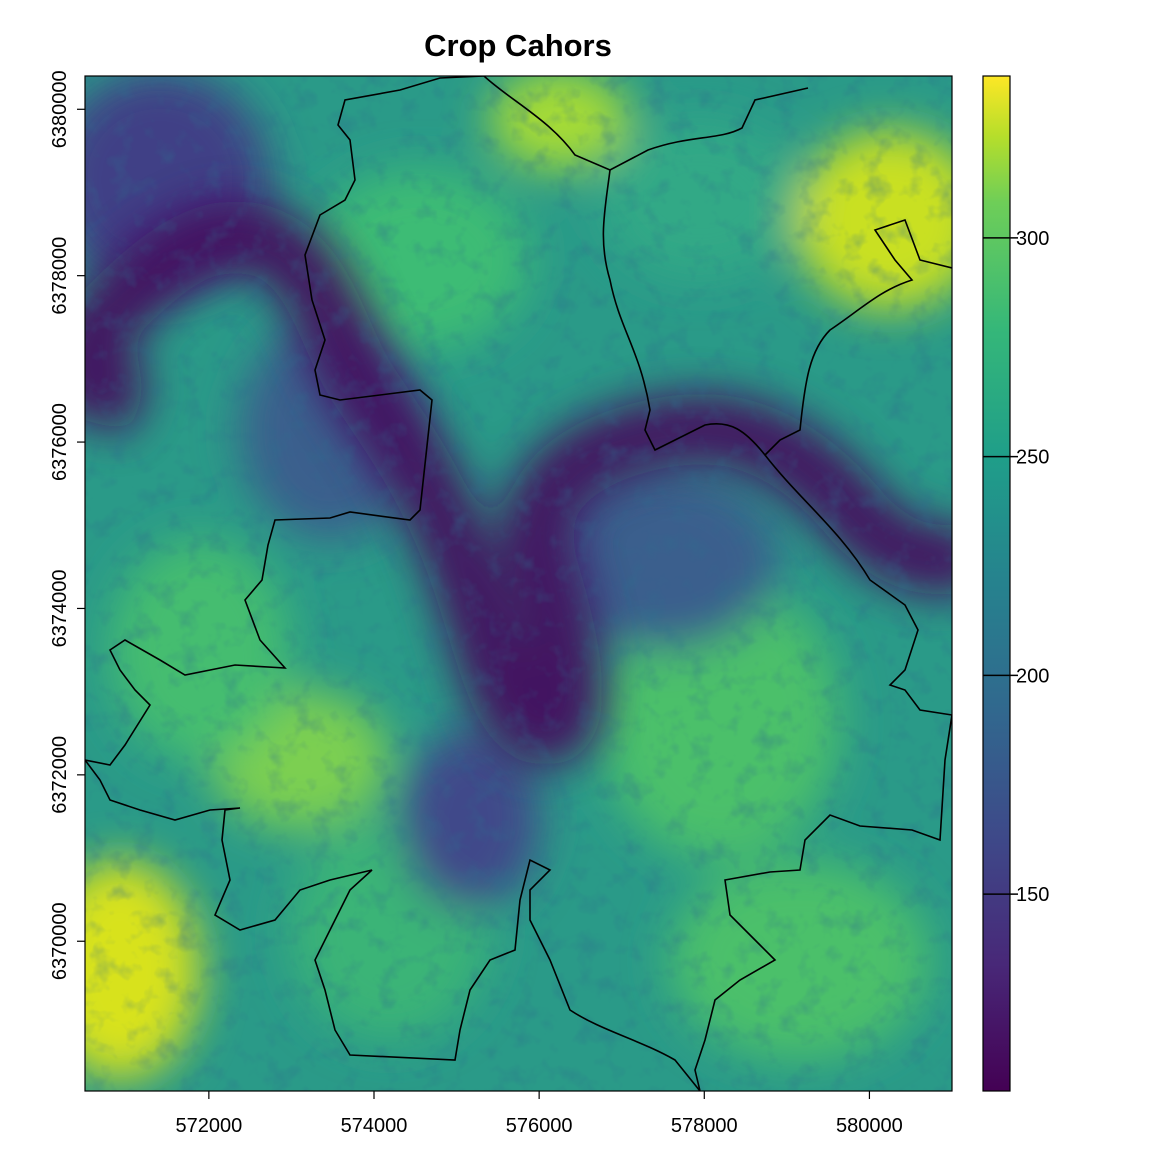  Describe the element at coordinates (869, 1126) in the screenshot. I see `x-tick-label: 580000` at that location.